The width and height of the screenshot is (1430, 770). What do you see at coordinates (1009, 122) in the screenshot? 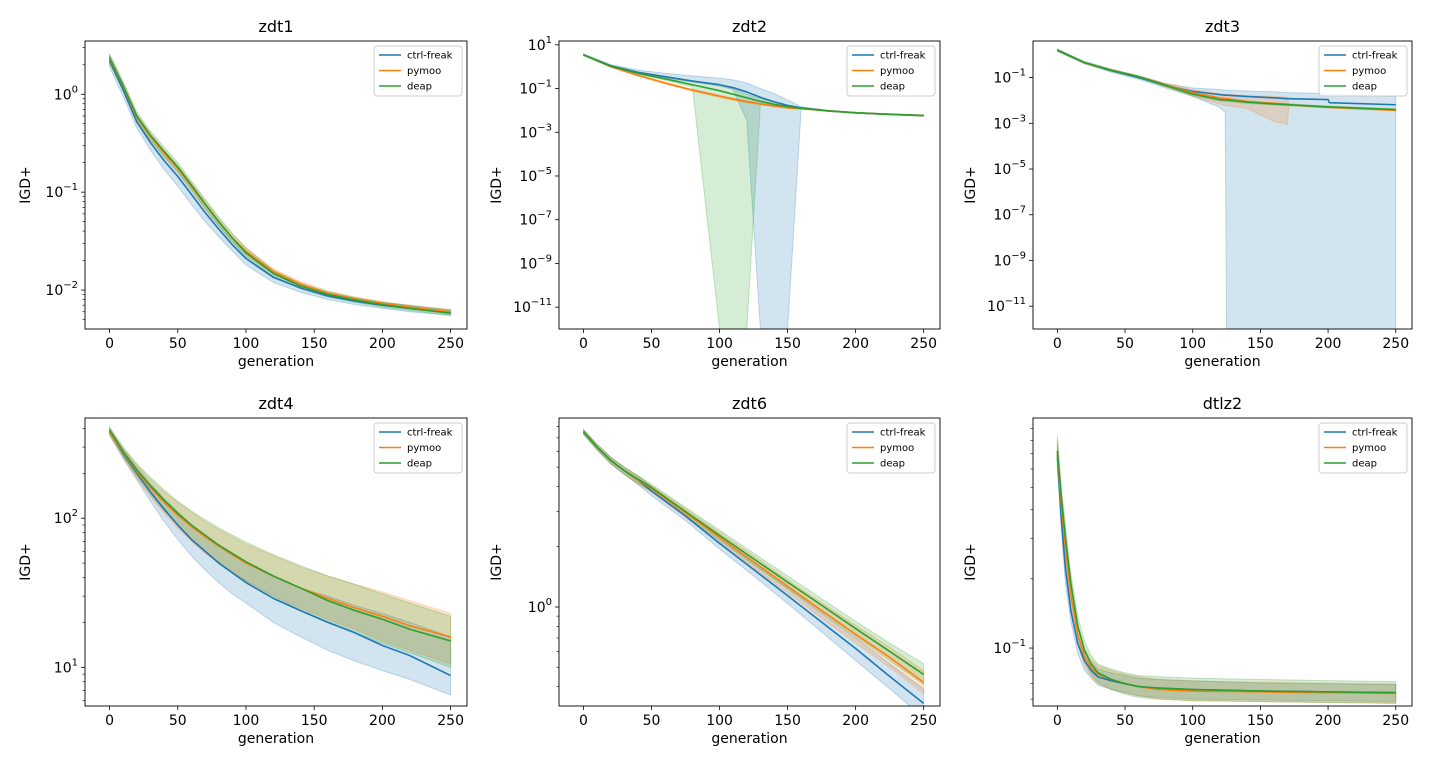
I see `y-tick-label: 10⁻³` at bounding box center [1009, 122].